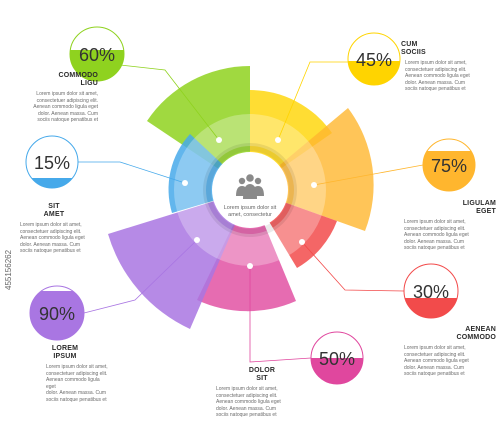  I want to click on fill-sit-amet, so click(52, 183).